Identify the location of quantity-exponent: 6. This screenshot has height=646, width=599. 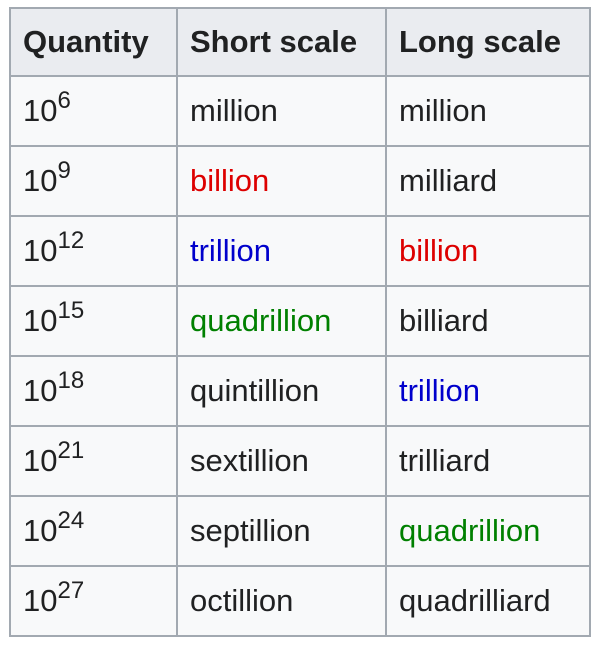
(64, 100).